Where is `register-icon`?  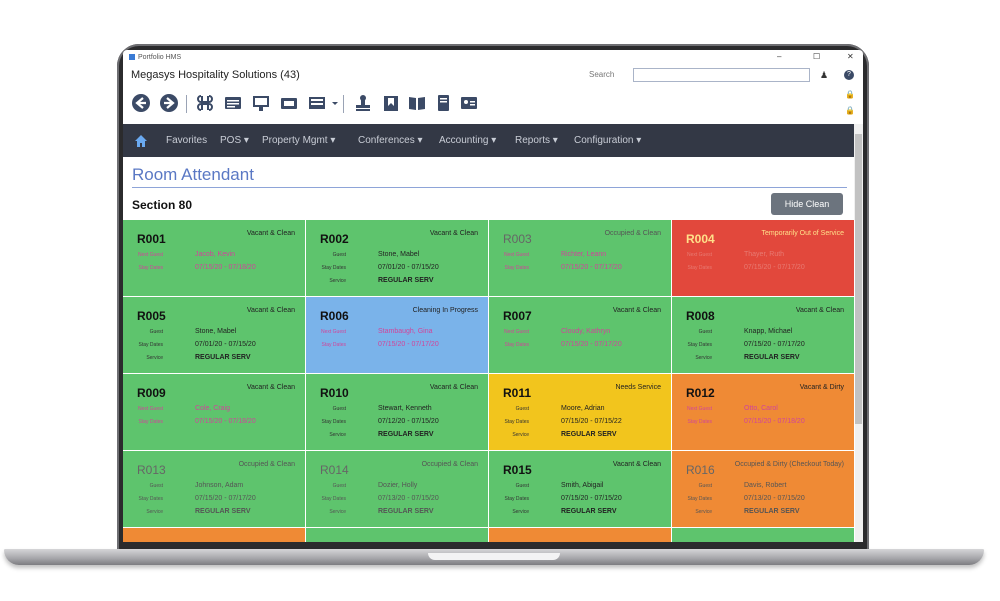 register-icon is located at coordinates (289, 103).